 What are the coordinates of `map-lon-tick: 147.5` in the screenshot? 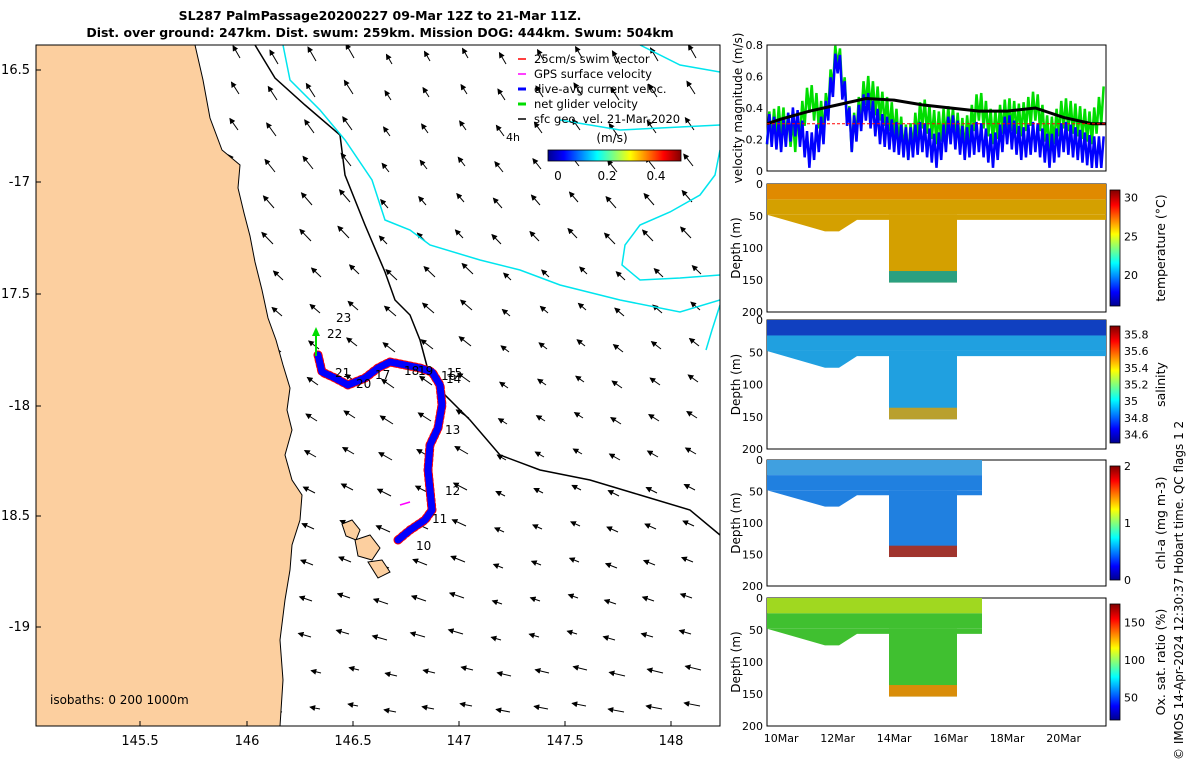 It's located at (564, 741).